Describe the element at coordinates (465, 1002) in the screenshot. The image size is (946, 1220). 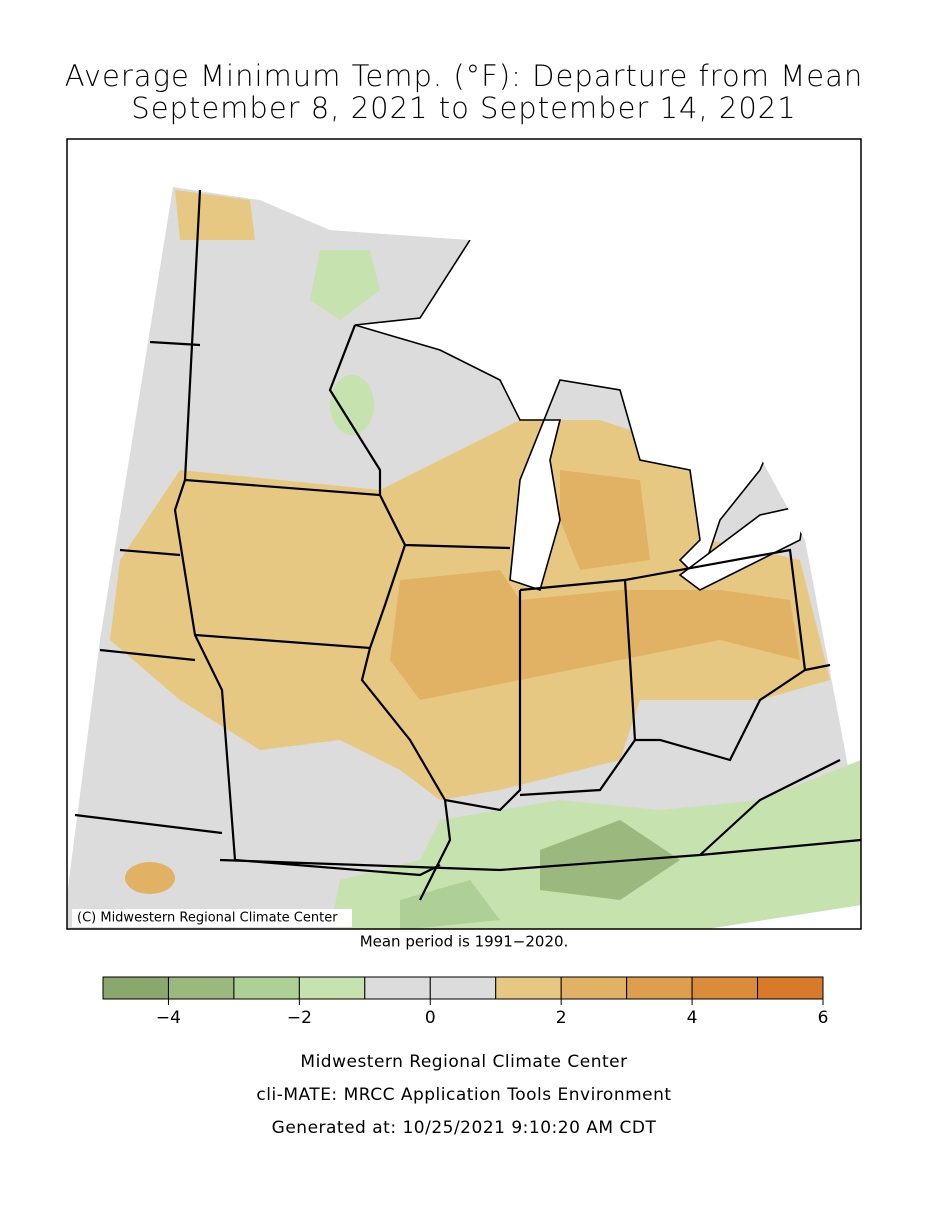
I see `colorbar: −4 −2 0 2 4 6` at that location.